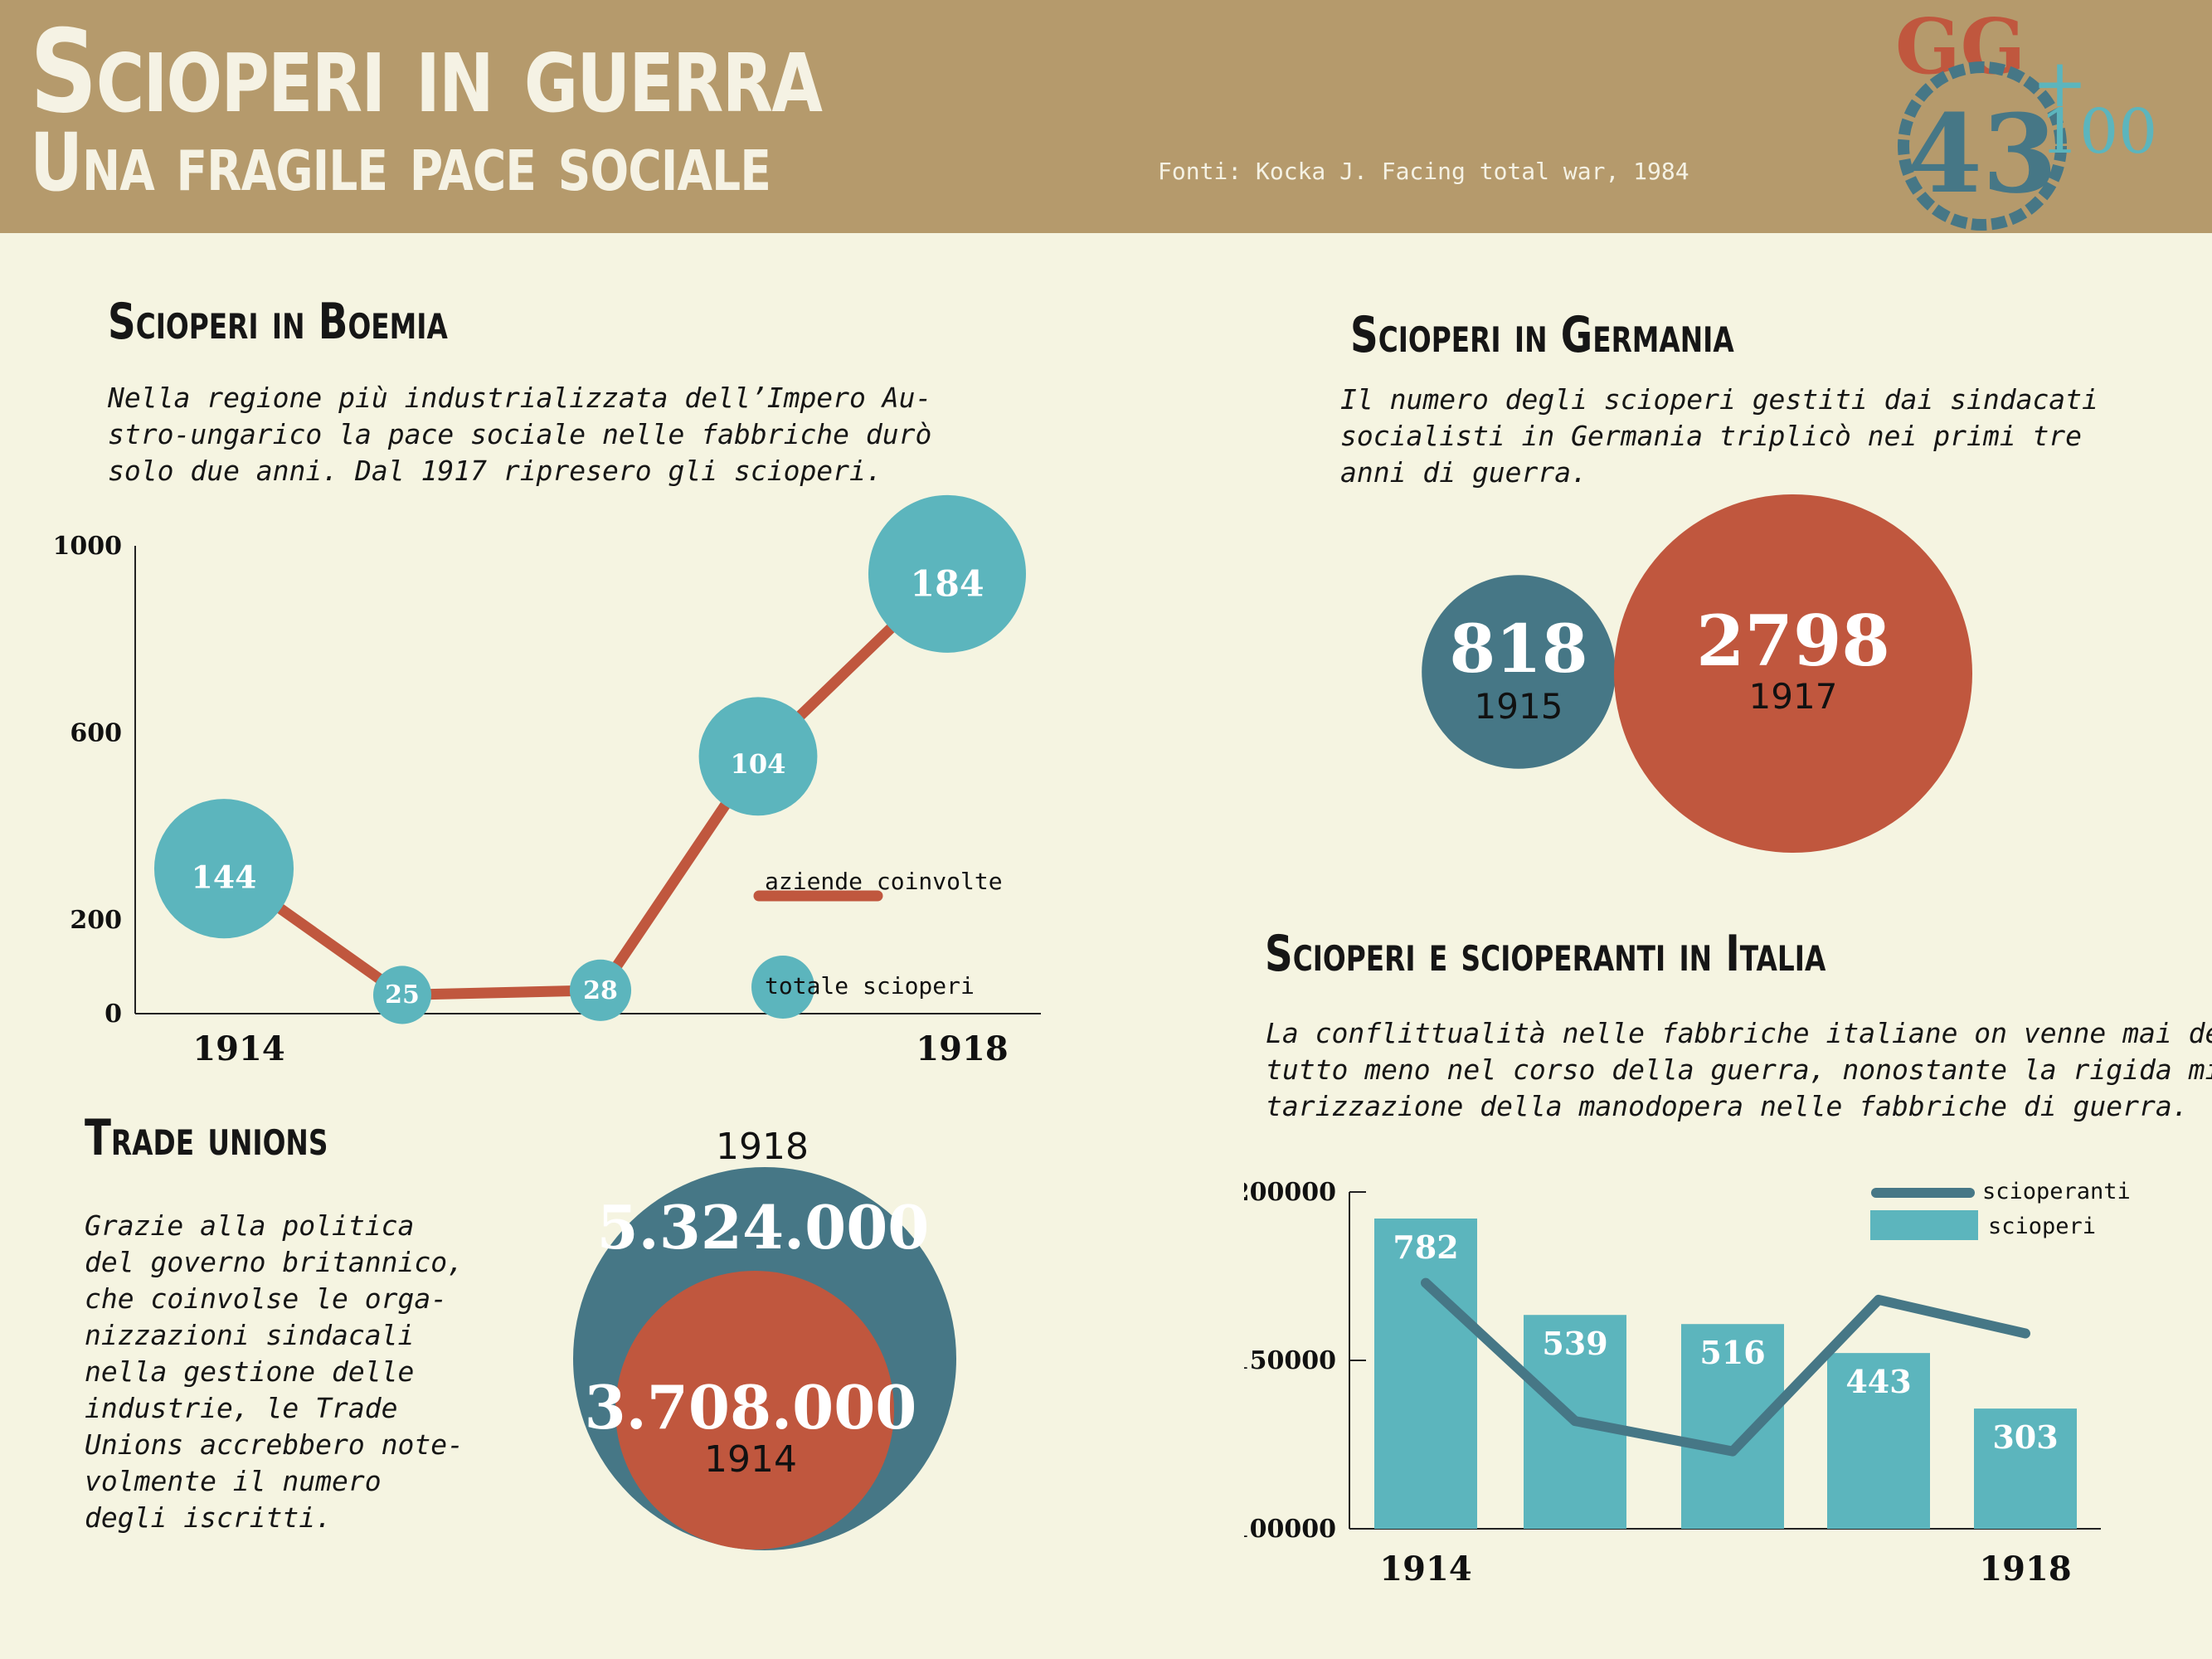 This screenshot has width=2212, height=1659. I want to click on bubble-value-1914: 3.708.000, so click(751, 1407).